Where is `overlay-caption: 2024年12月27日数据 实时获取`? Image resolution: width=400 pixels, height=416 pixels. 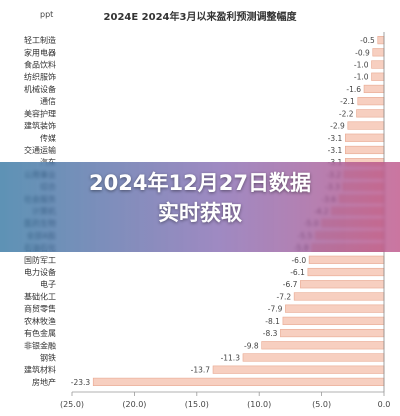
overlay-caption: 2024年12月27日数据 实时获取 is located at coordinates (200, 198).